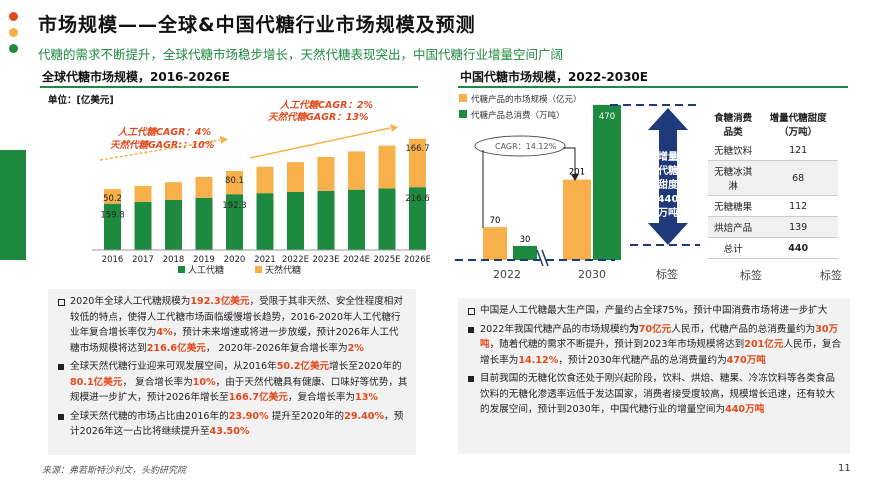 Image resolution: width=875 pixels, height=493 pixels. Describe the element at coordinates (130, 301) in the screenshot. I see `bullet-text: 2020年全球人工代糖规模为` at that location.